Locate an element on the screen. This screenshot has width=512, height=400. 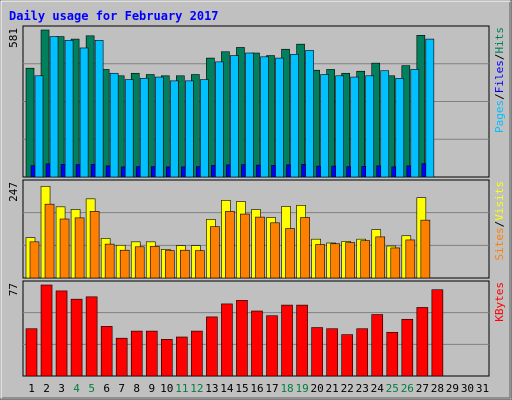
panel-middle-ymax-label: 247 is located at coordinates (13, 192).